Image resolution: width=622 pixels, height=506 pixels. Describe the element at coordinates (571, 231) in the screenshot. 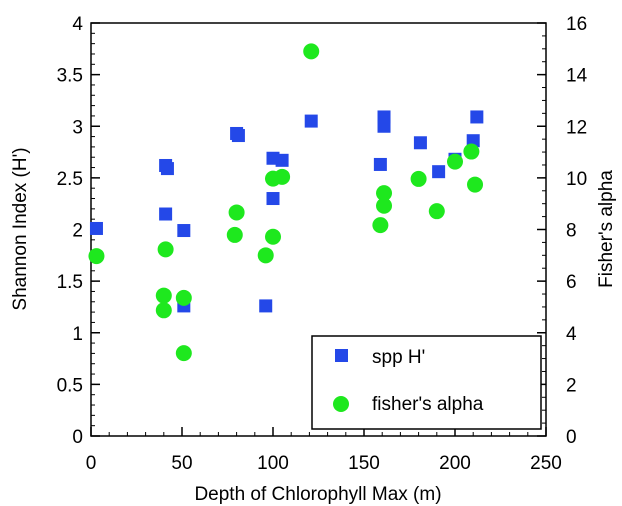

I see `right-tick-label: 8` at that location.